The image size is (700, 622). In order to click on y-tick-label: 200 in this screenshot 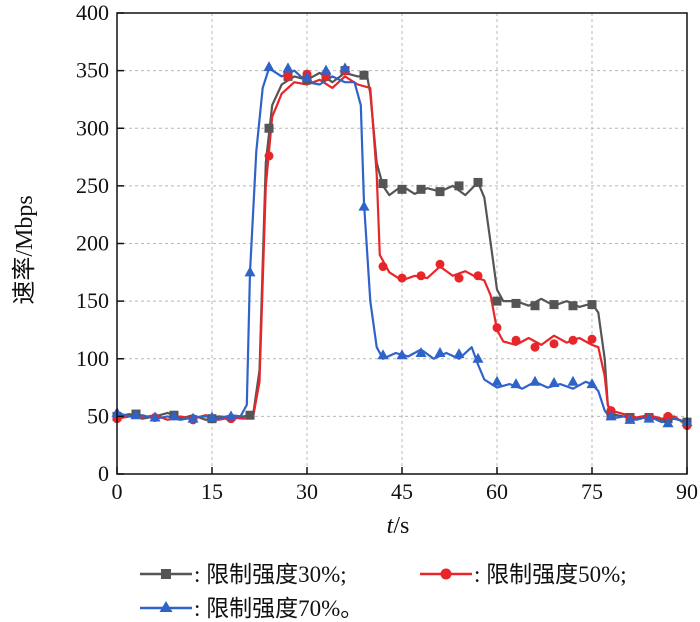, I will do `click(92, 243)`.